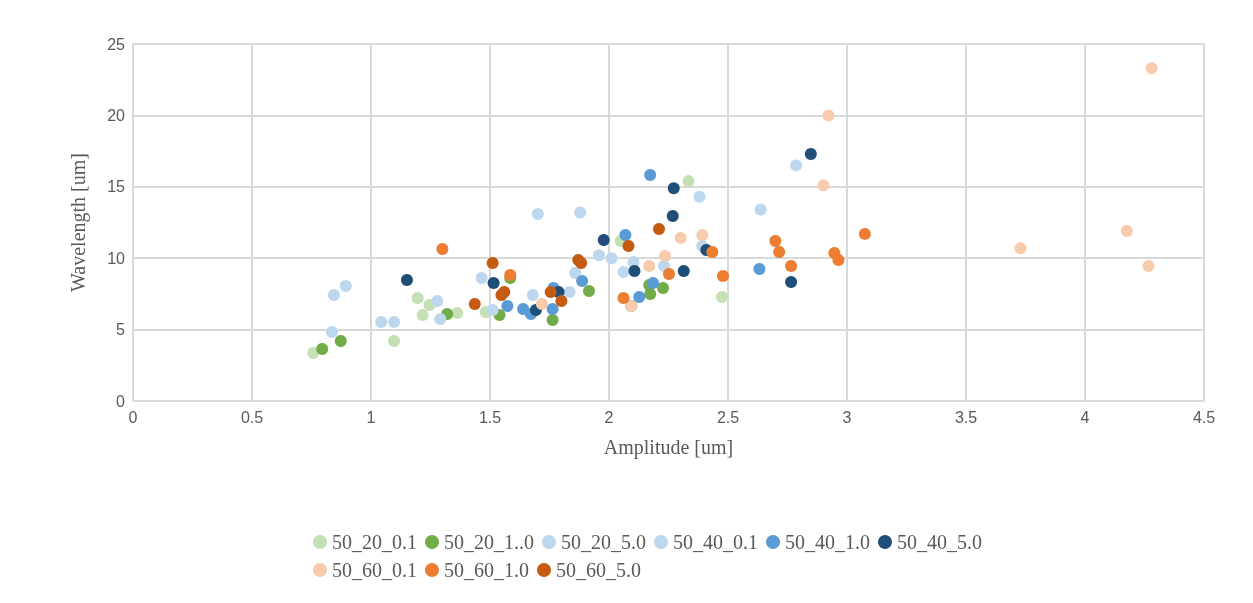 This screenshot has height=603, width=1253. What do you see at coordinates (1204, 417) in the screenshot?
I see `x-tick-label: 4.5` at bounding box center [1204, 417].